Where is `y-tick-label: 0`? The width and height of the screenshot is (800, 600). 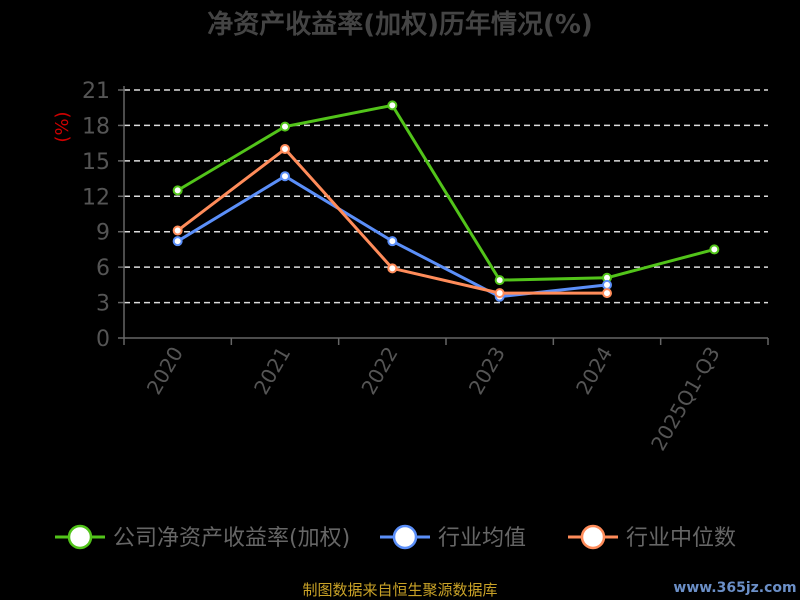
y-tick-label: 0 is located at coordinates (103, 339).